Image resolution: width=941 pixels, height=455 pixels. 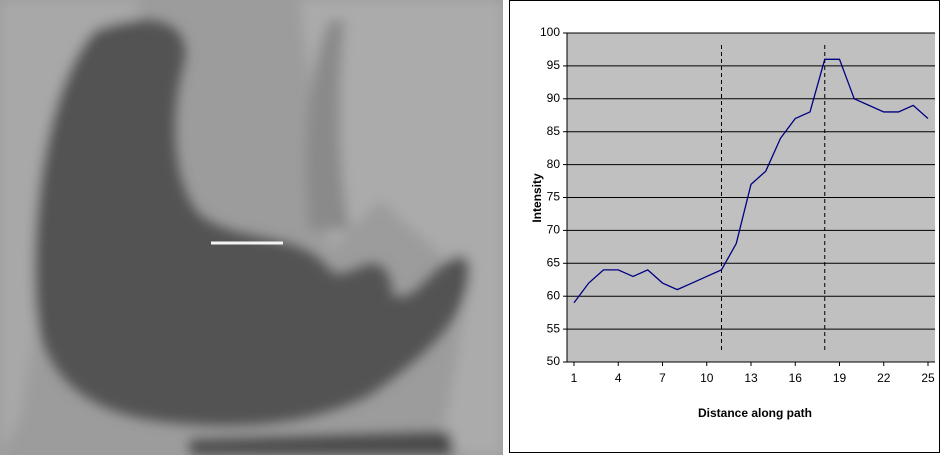 What do you see at coordinates (554, 65) in the screenshot?
I see `y-tick-label: 95` at bounding box center [554, 65].